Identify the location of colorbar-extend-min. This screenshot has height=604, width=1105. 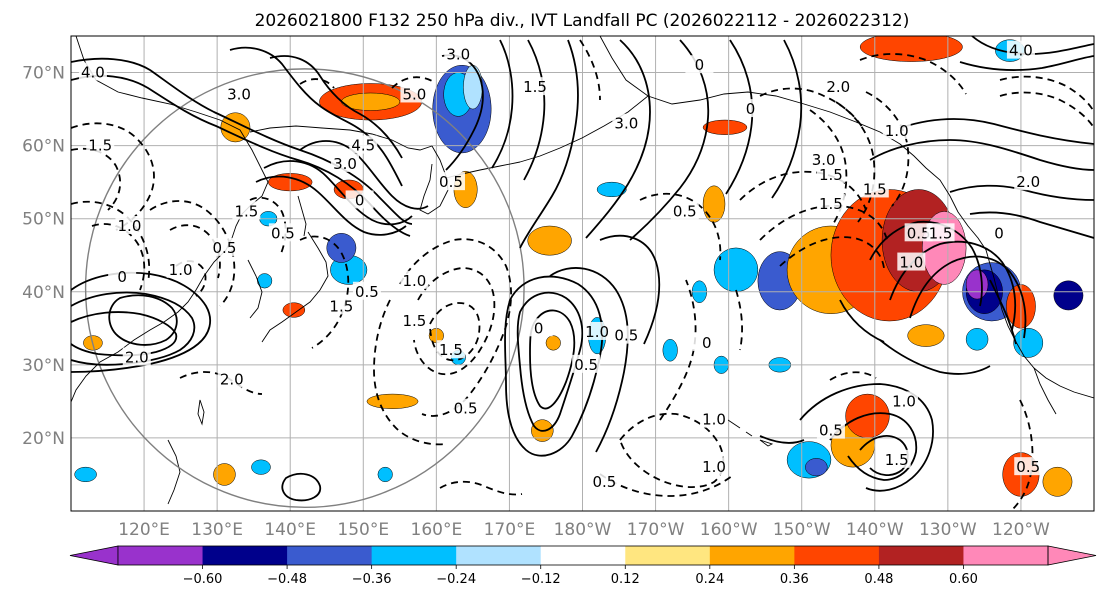
(94, 555).